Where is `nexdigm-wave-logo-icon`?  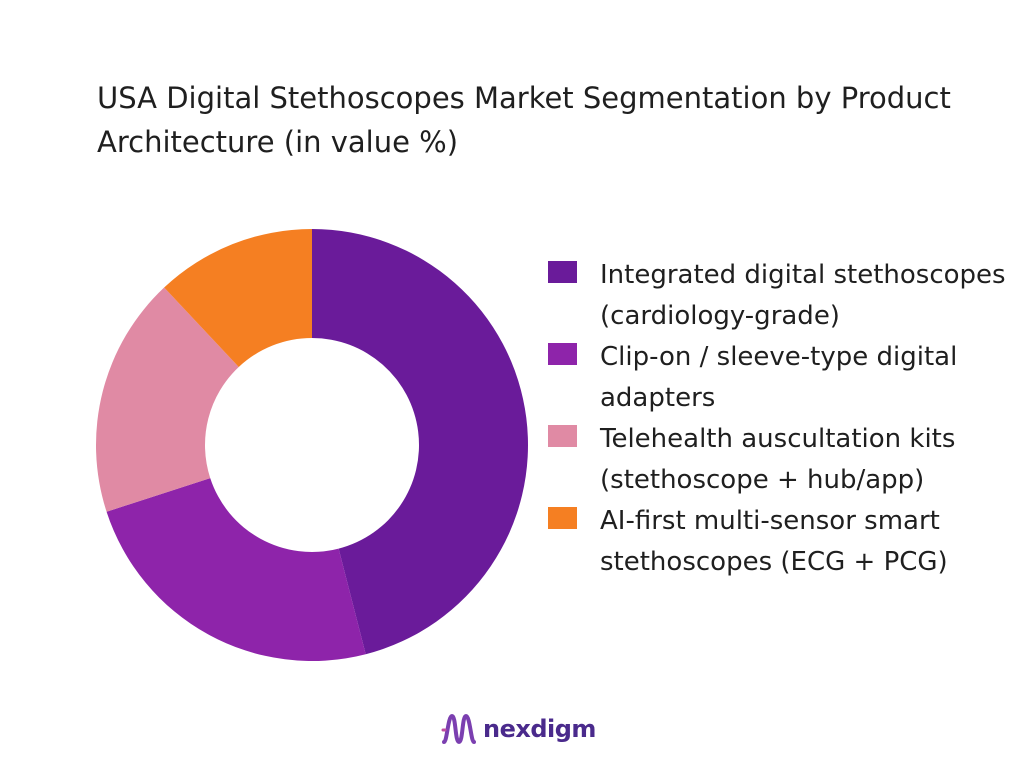 nexdigm-wave-logo-icon is located at coordinates (458, 729).